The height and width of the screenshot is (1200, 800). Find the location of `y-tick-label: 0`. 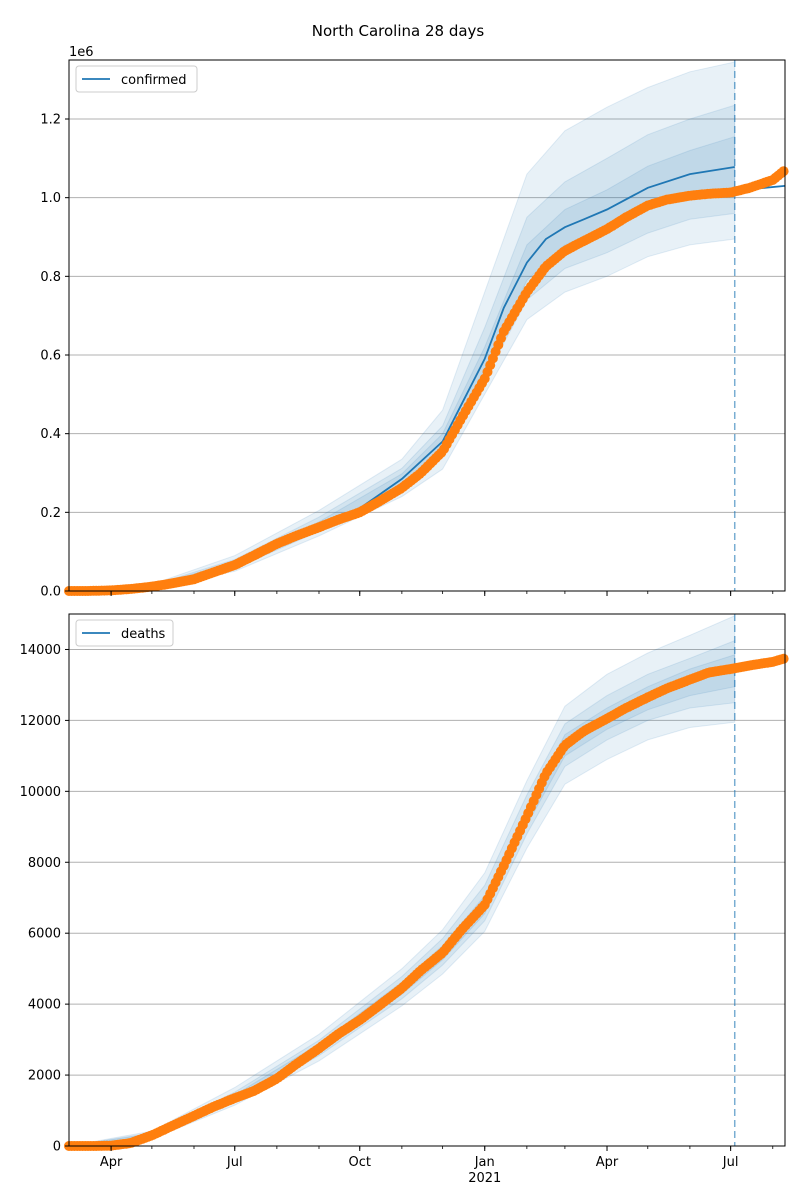

y-tick-label: 0 is located at coordinates (57, 1147).